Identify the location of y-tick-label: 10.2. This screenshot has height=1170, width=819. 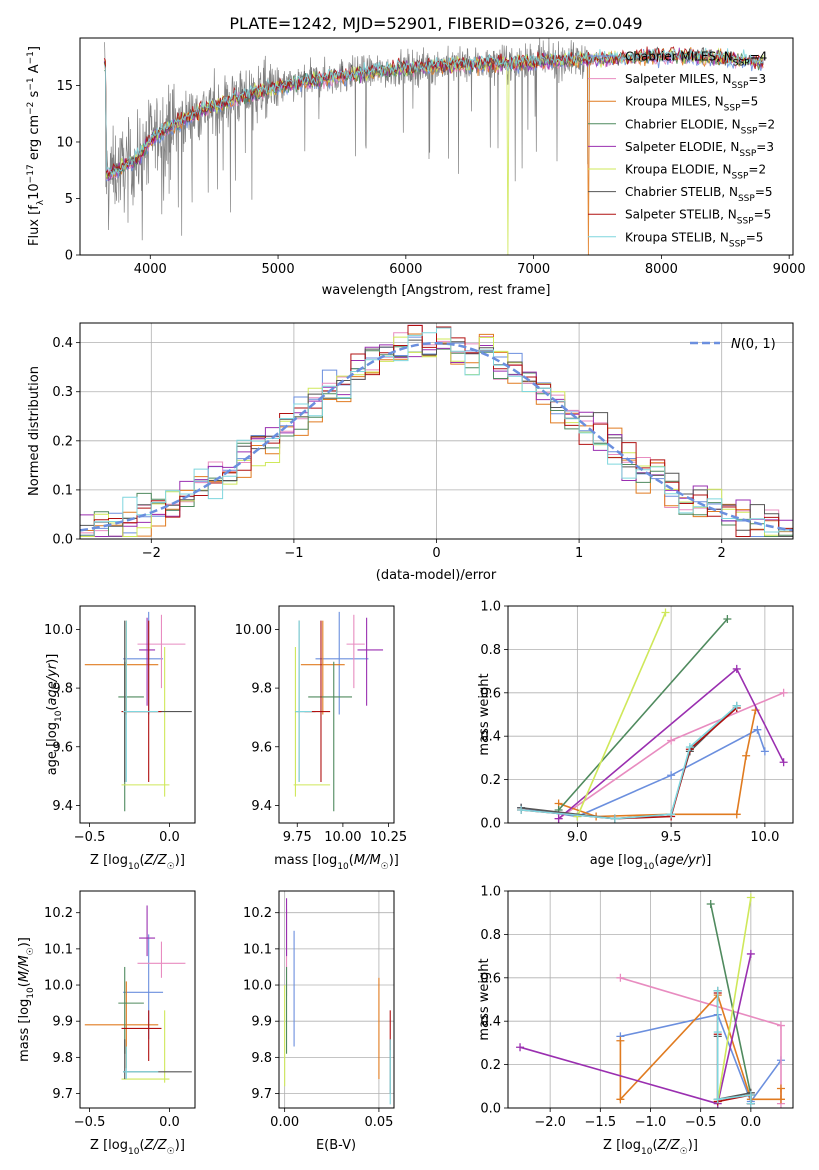
(257, 913).